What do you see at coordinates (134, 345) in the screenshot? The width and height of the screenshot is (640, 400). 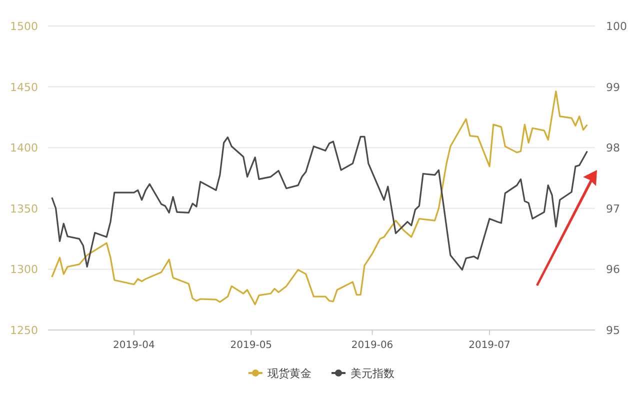 I see `x-tick-label: 2019-04` at bounding box center [134, 345].